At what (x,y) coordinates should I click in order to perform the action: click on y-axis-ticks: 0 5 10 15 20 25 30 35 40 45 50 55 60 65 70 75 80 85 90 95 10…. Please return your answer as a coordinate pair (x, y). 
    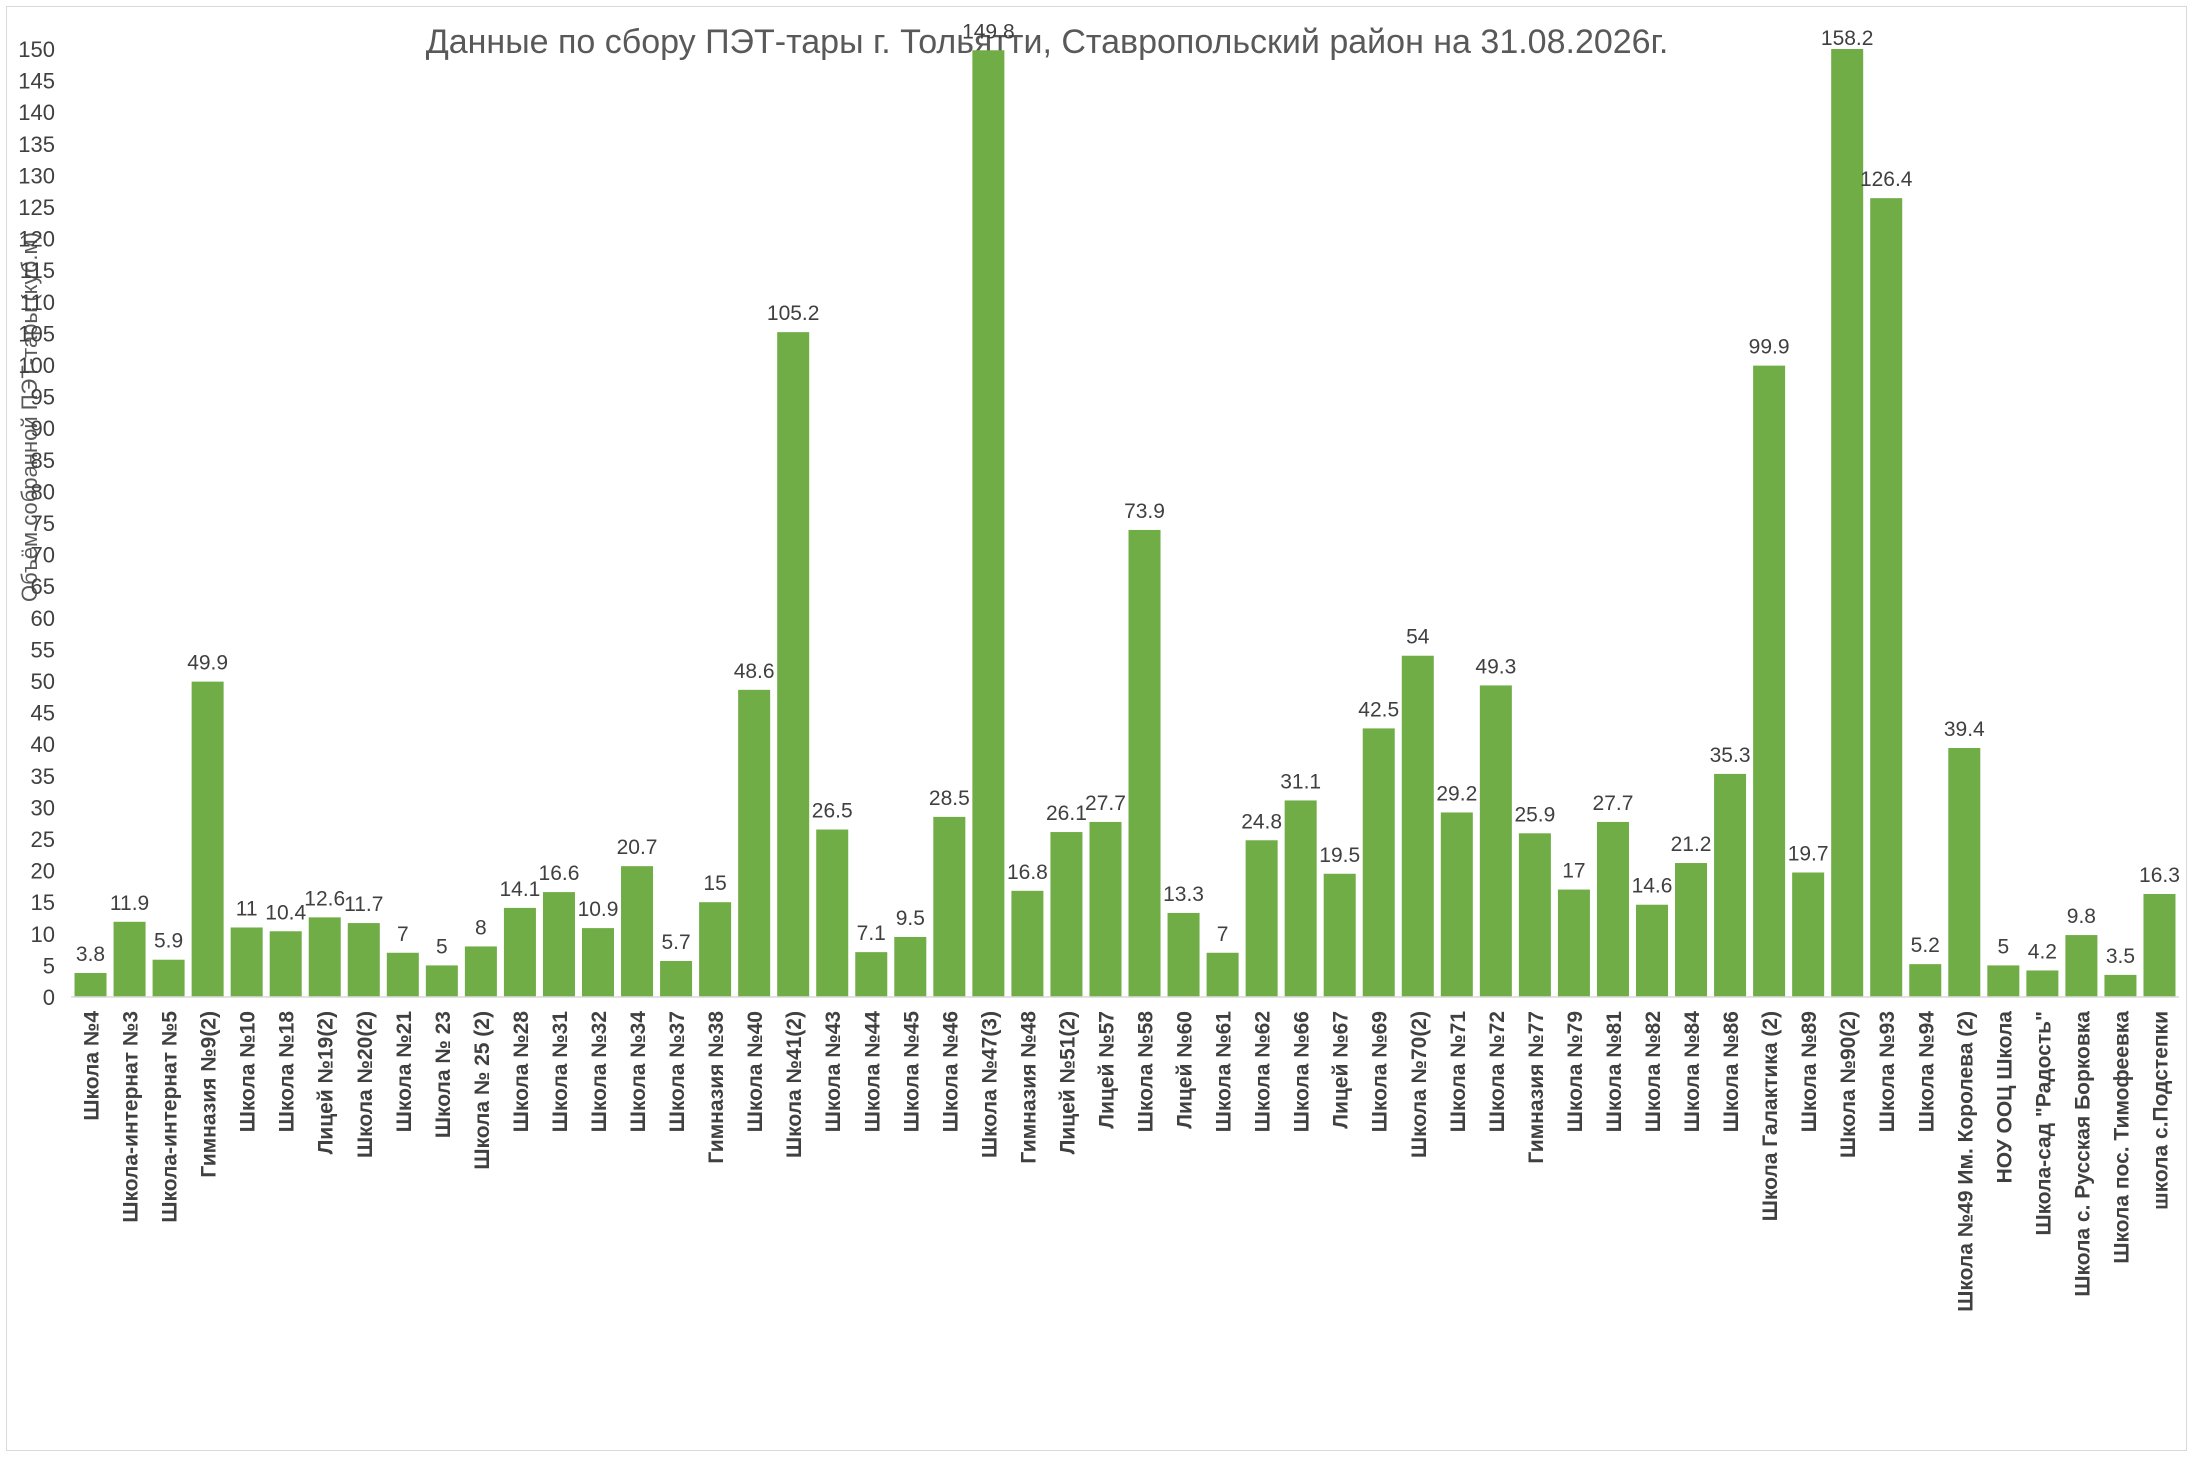
    Looking at the image, I should click on (36, 523).